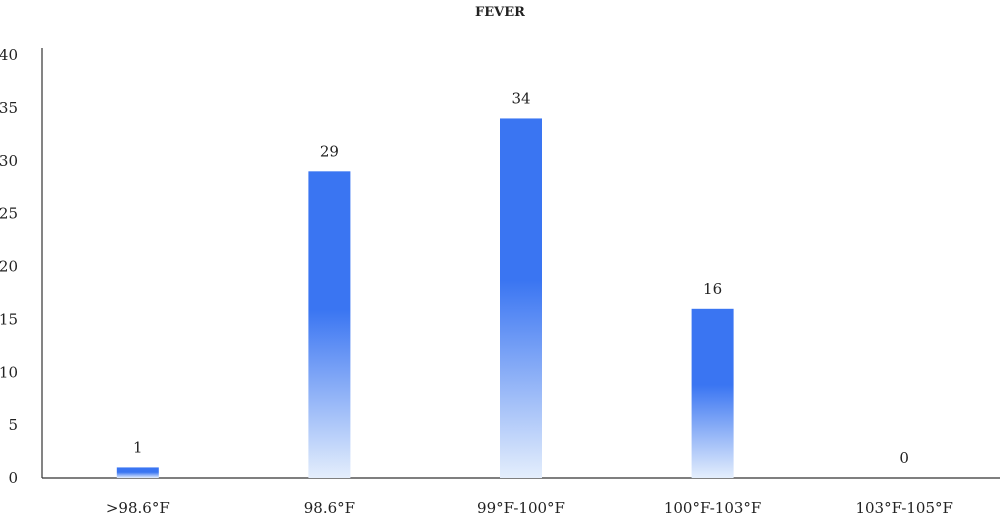 The width and height of the screenshot is (1000, 526). I want to click on y-axis-ticks: 0 5 10 15 20 25 30 35 40, so click(9, 266).